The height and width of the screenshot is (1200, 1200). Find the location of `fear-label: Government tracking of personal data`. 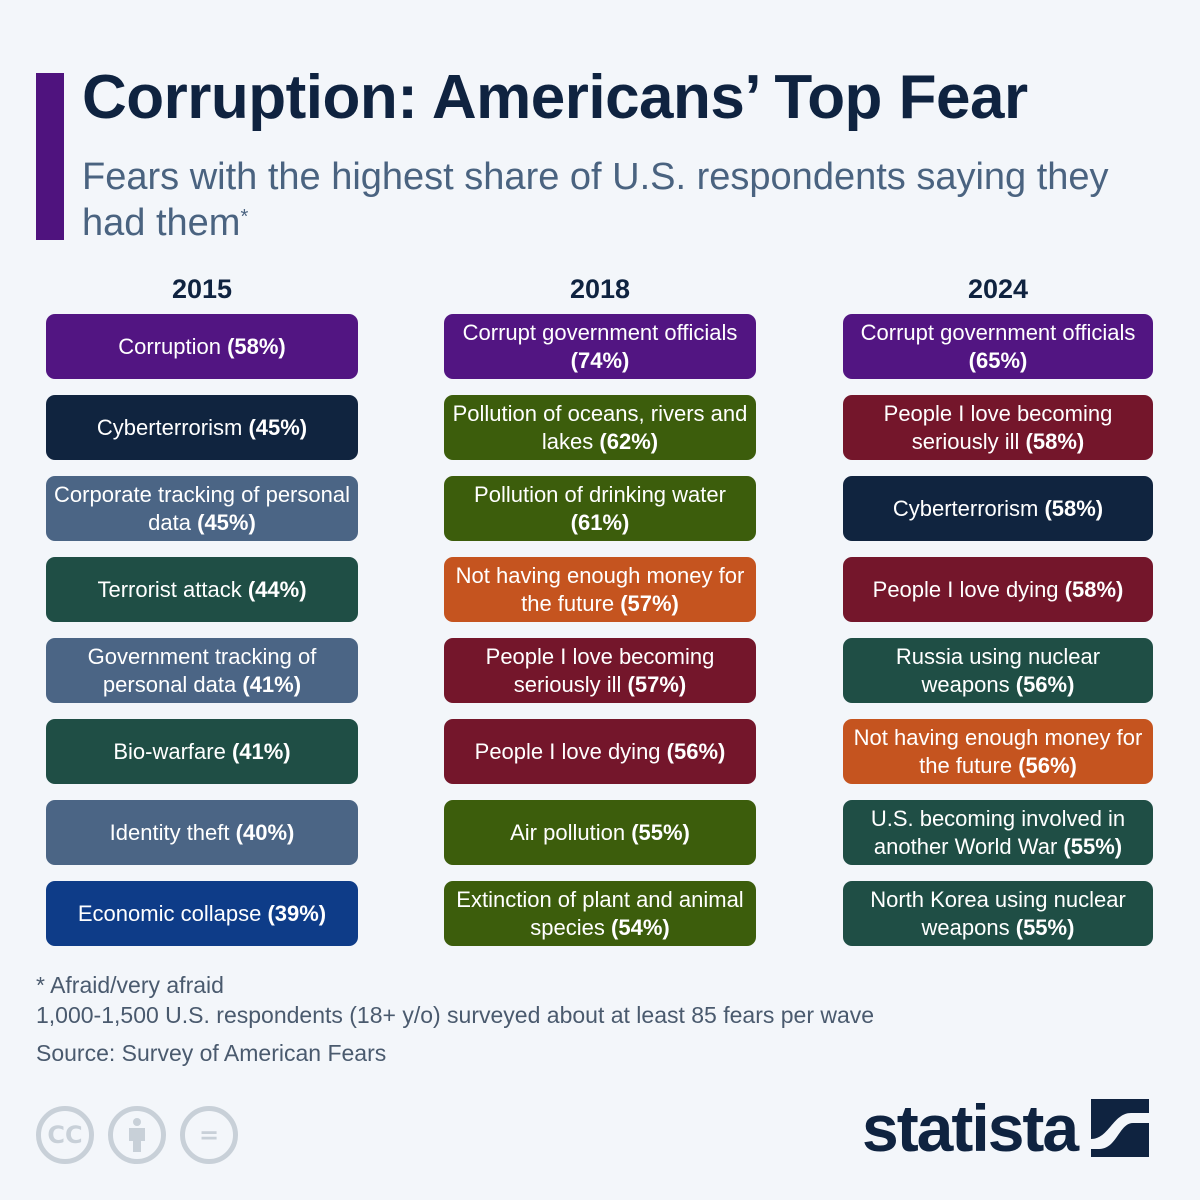

fear-label: Government tracking of personal data is located at coordinates (202, 670).